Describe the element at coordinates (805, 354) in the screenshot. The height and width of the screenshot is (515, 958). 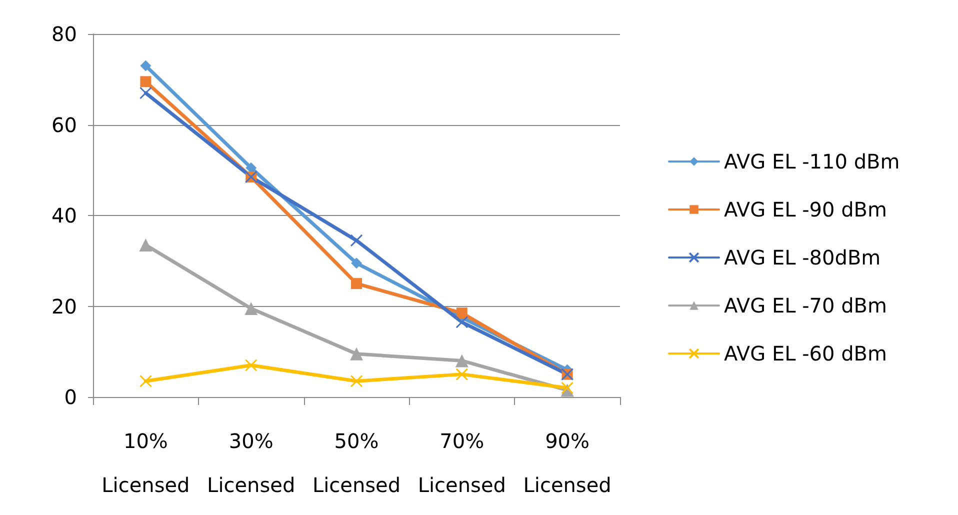
I see `legend-label: AVG EL -60 dBm` at that location.